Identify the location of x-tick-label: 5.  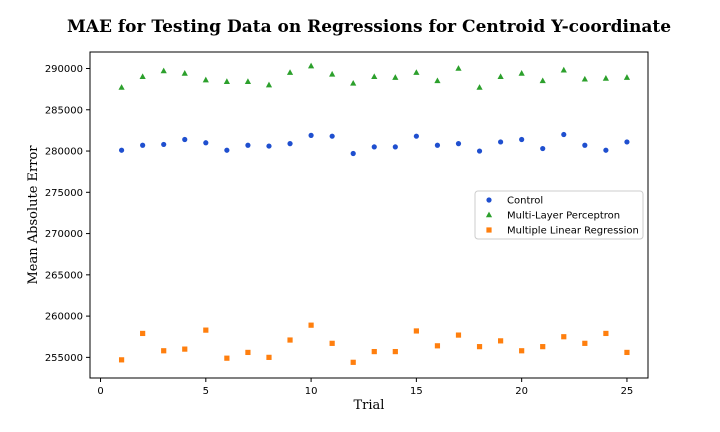
(206, 391).